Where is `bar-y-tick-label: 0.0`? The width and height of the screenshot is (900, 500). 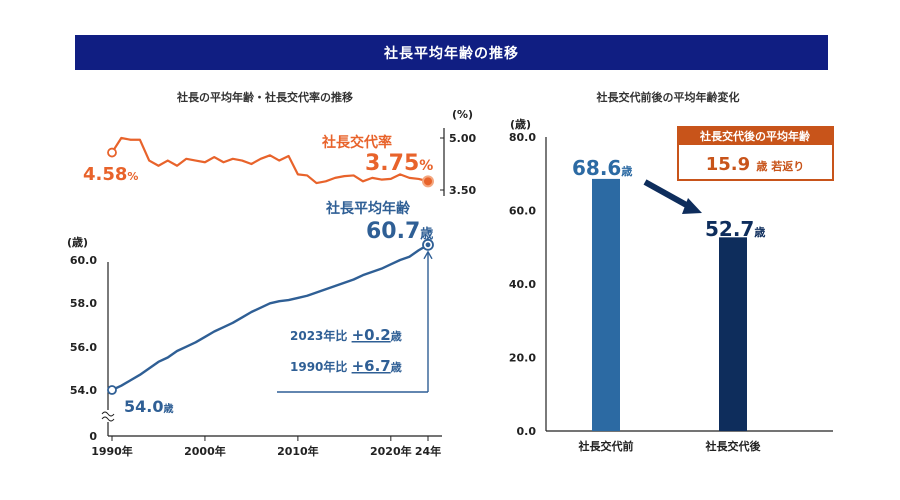
bar-y-tick-label: 0.0 is located at coordinates (527, 431).